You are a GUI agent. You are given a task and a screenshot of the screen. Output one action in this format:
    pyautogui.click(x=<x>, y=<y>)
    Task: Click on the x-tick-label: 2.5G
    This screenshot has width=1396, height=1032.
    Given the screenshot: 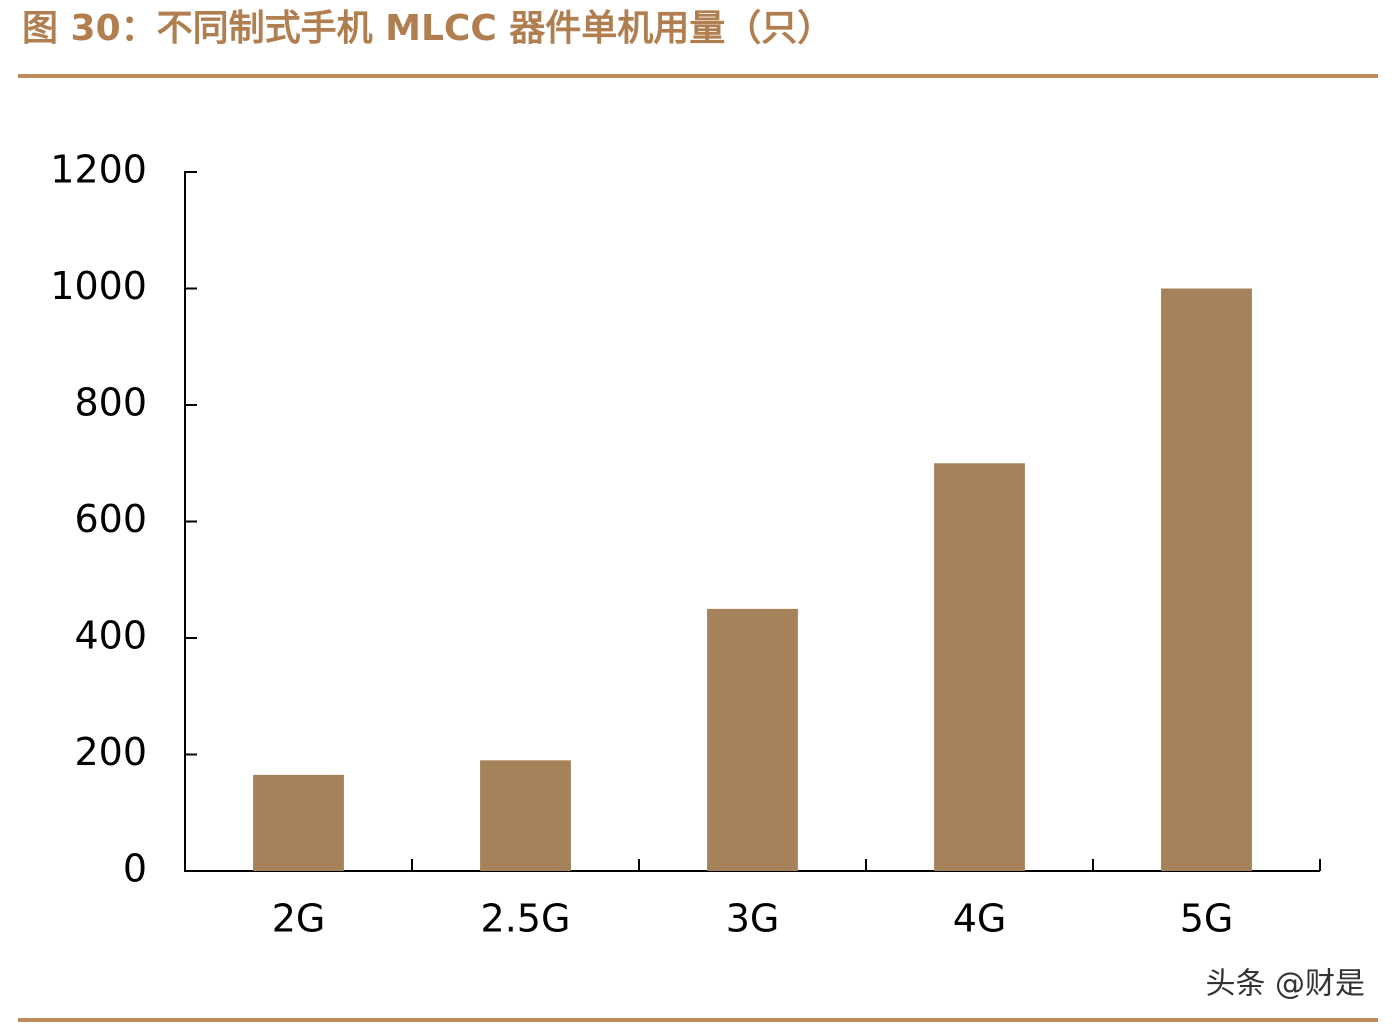 What is the action you would take?
    pyautogui.click(x=526, y=919)
    